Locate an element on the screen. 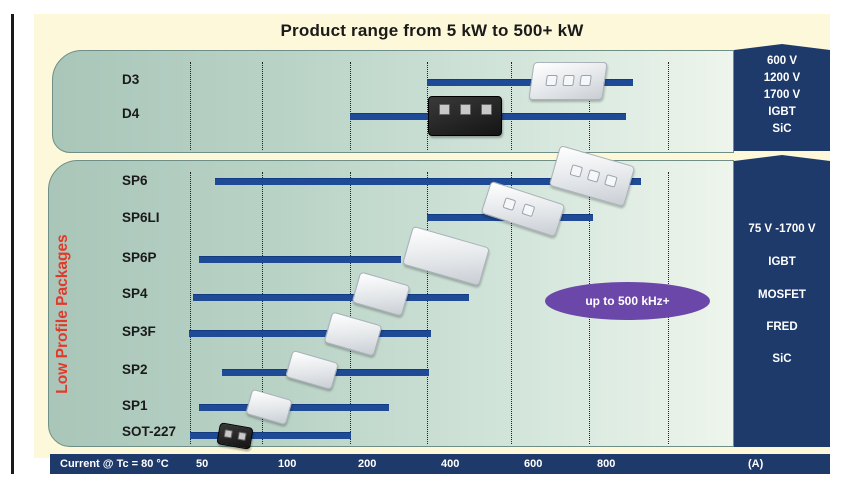 This screenshot has width=848, height=486. bottom-spec-1: 75 V -1700 V is located at coordinates (782, 229).